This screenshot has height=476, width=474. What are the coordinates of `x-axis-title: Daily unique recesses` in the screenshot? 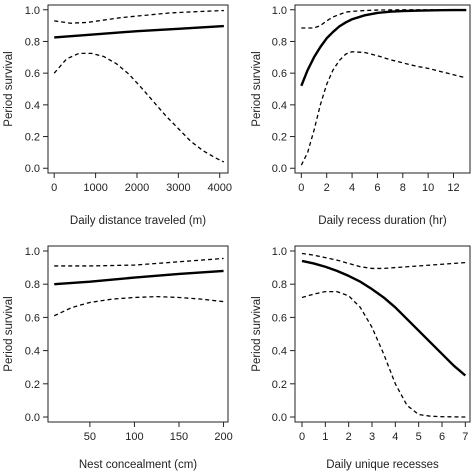 It's located at (382, 465).